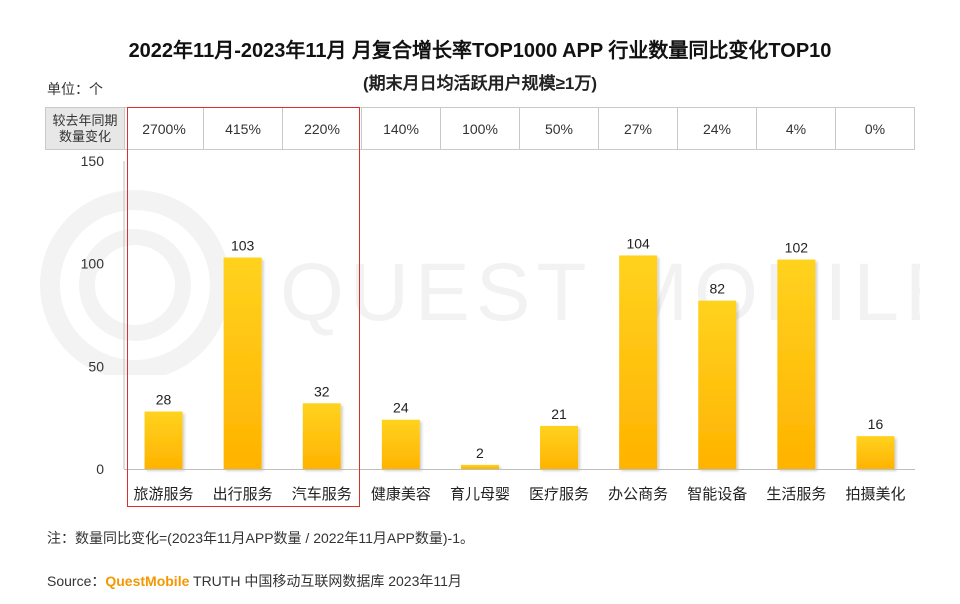  Describe the element at coordinates (76, 581) in the screenshot. I see `source-prefix: Source：` at that location.